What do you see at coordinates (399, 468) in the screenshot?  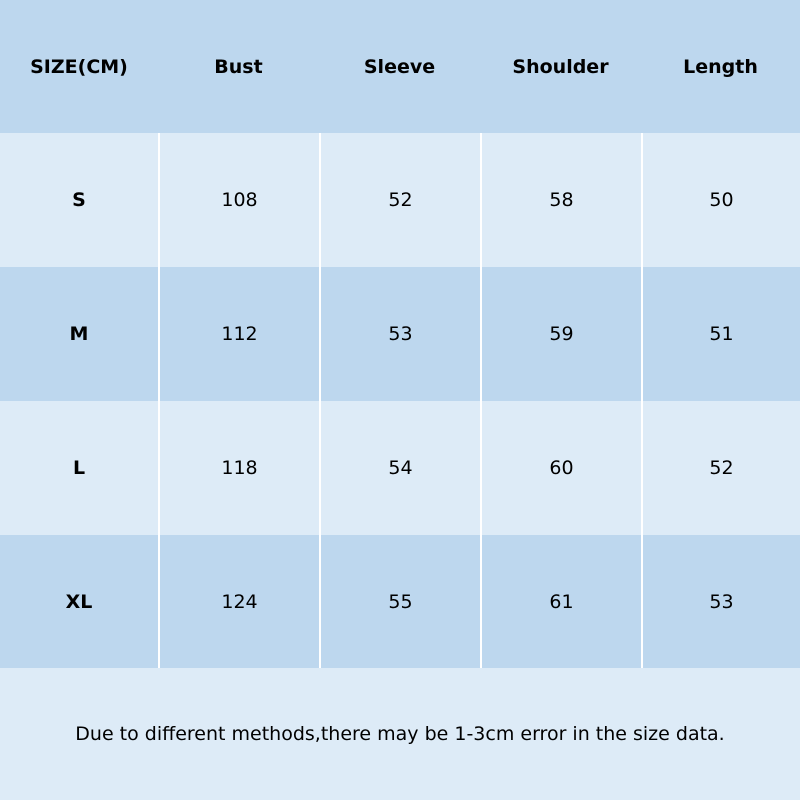 I see `value-cell: 54` at bounding box center [399, 468].